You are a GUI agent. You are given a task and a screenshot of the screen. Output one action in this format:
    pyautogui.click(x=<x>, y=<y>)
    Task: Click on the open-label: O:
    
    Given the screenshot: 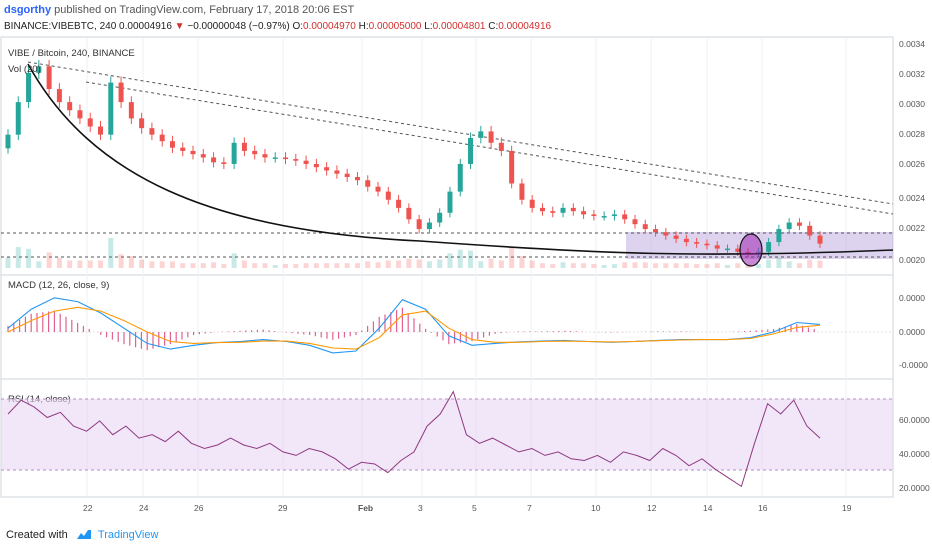 What is the action you would take?
    pyautogui.click(x=298, y=26)
    